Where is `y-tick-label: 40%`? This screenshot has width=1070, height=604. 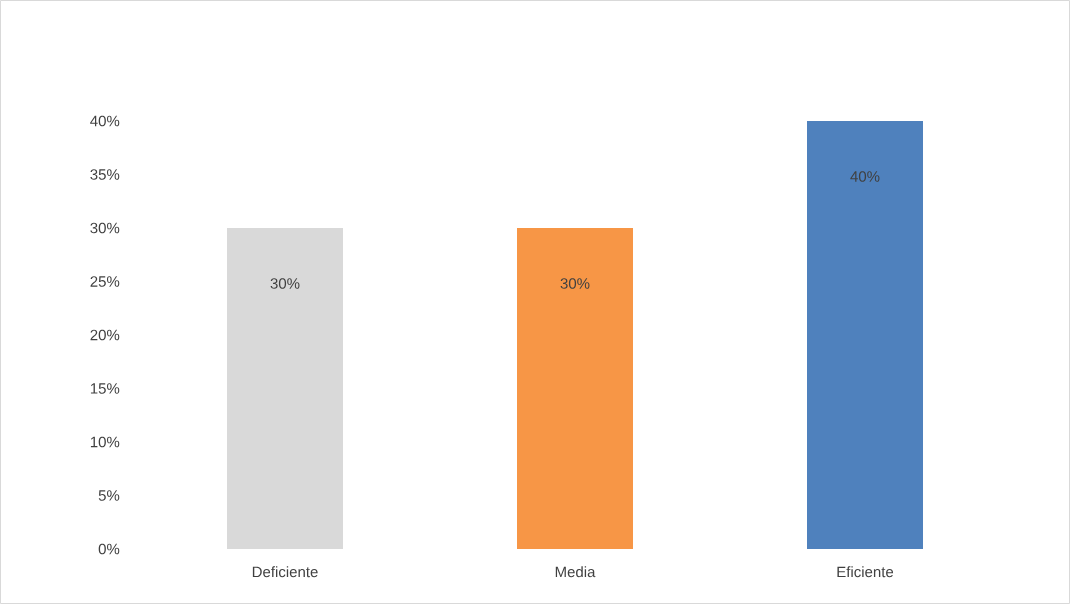 y-tick-label: 40% is located at coordinates (105, 121).